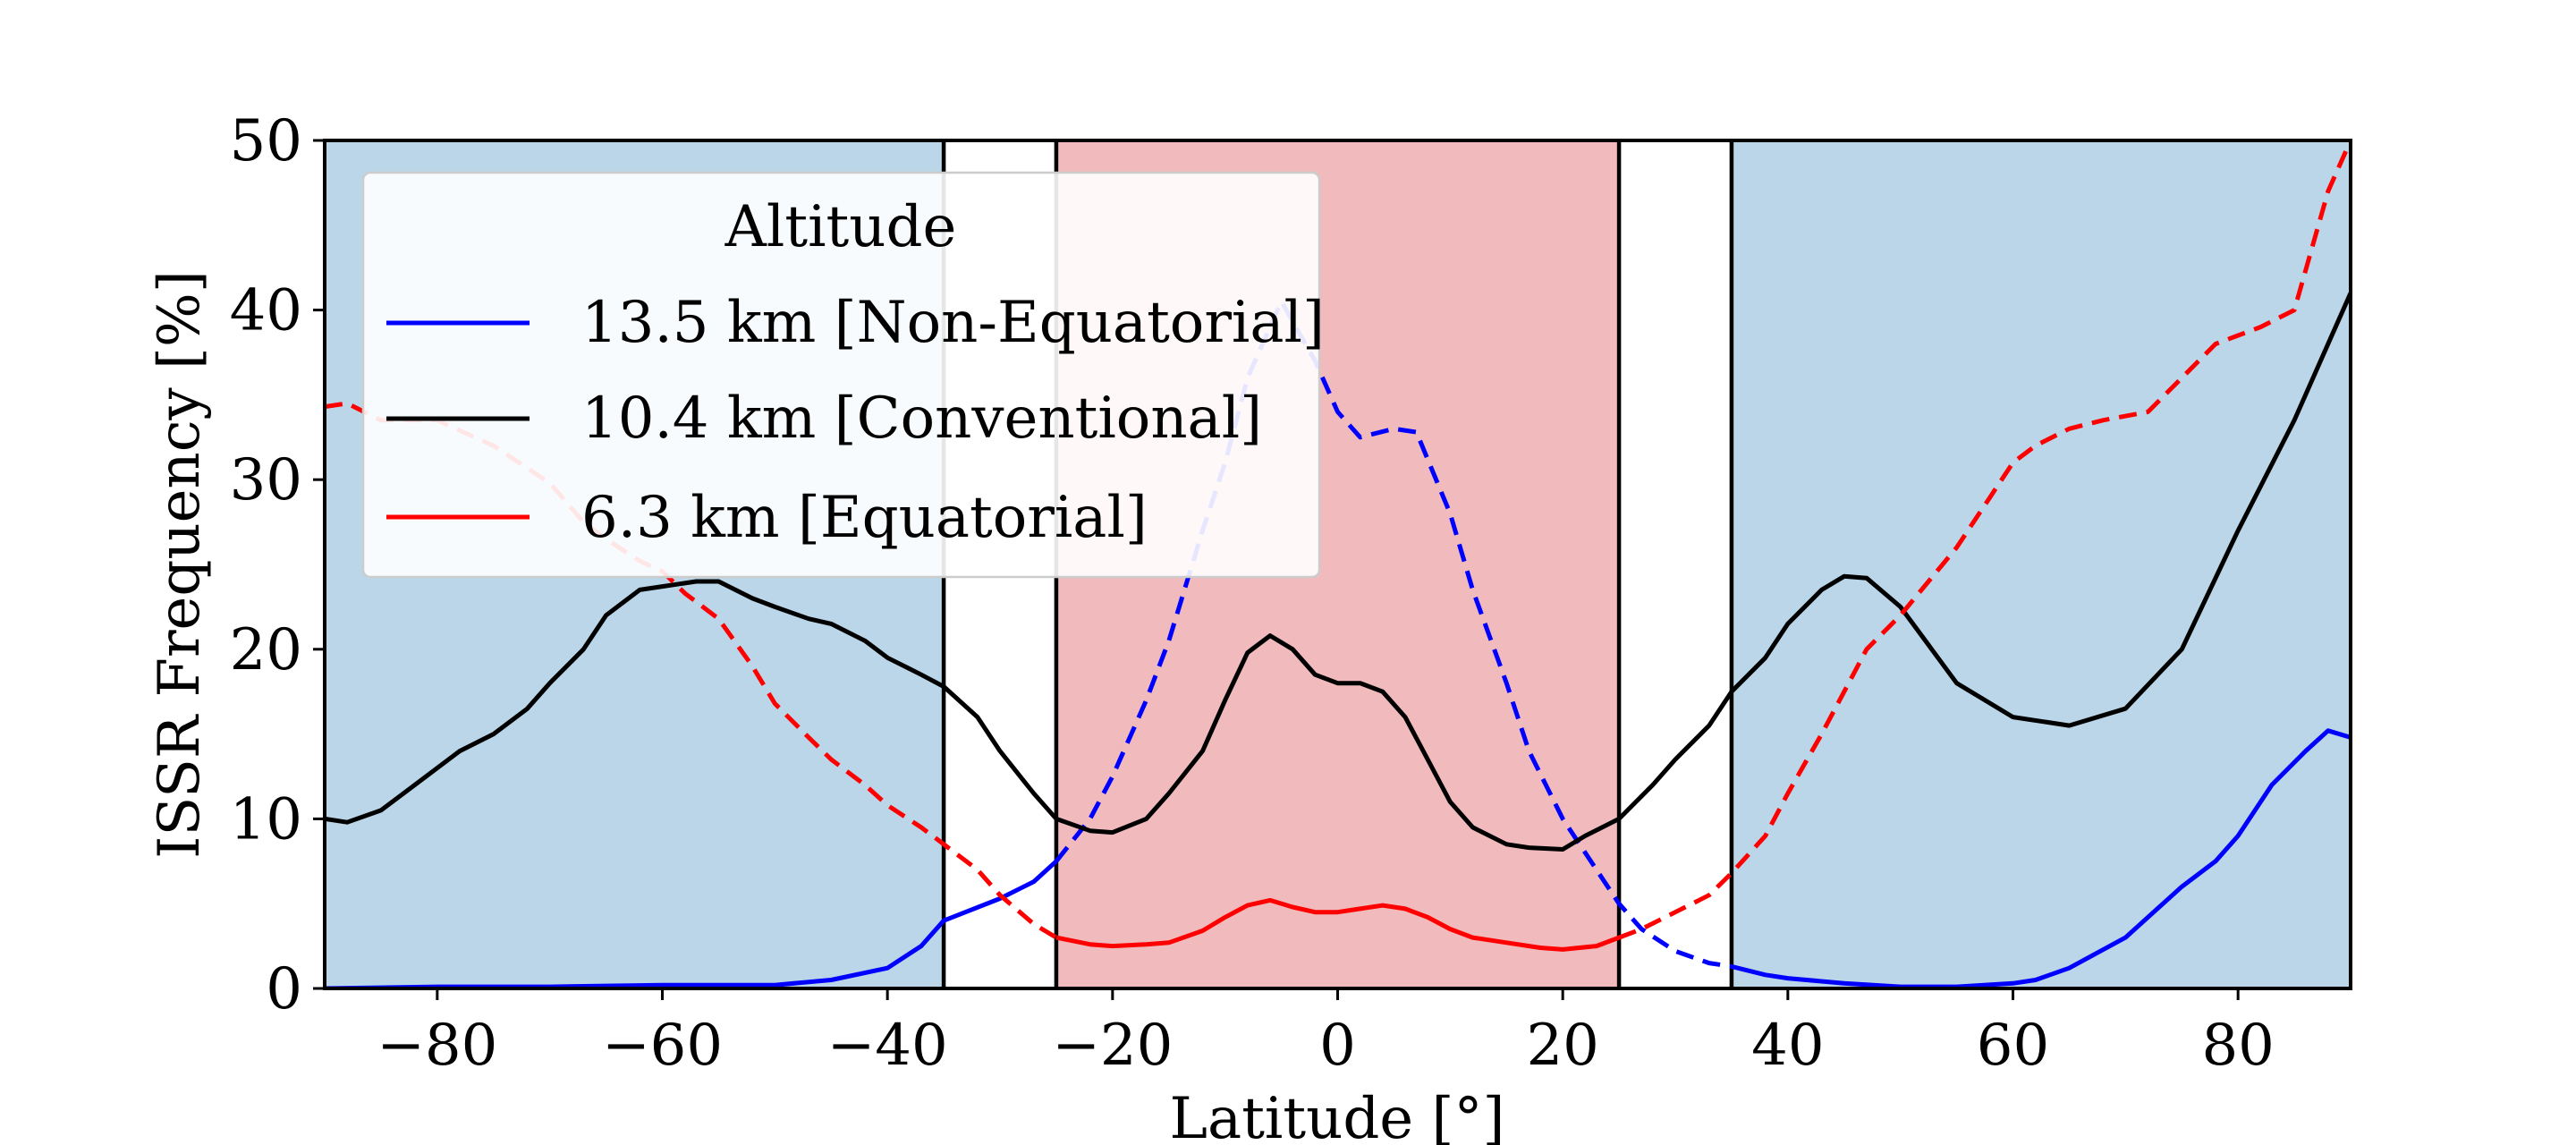 The width and height of the screenshot is (2576, 1145). Describe the element at coordinates (266, 650) in the screenshot. I see `y-tick-label: 20` at that location.